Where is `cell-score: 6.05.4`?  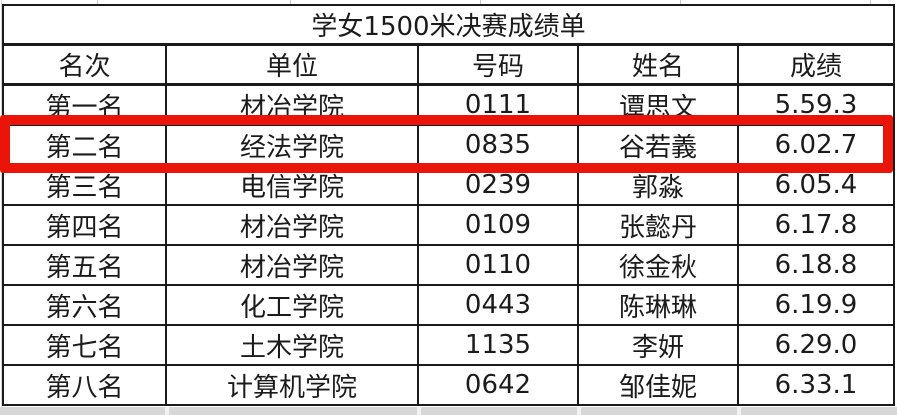
cell-score: 6.05.4 is located at coordinates (816, 185).